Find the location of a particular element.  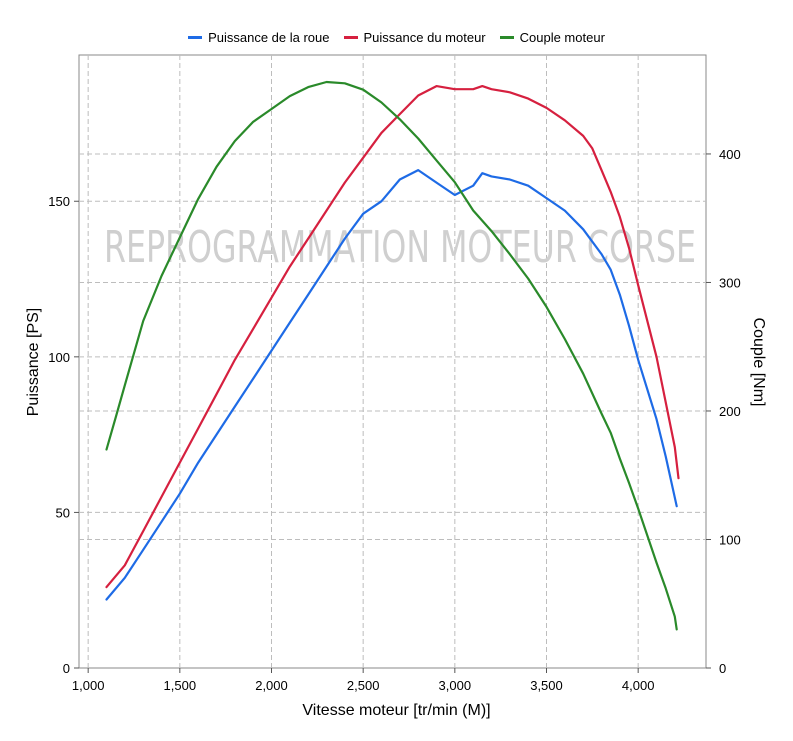

legend-swatch-engine-power is located at coordinates (350, 37).